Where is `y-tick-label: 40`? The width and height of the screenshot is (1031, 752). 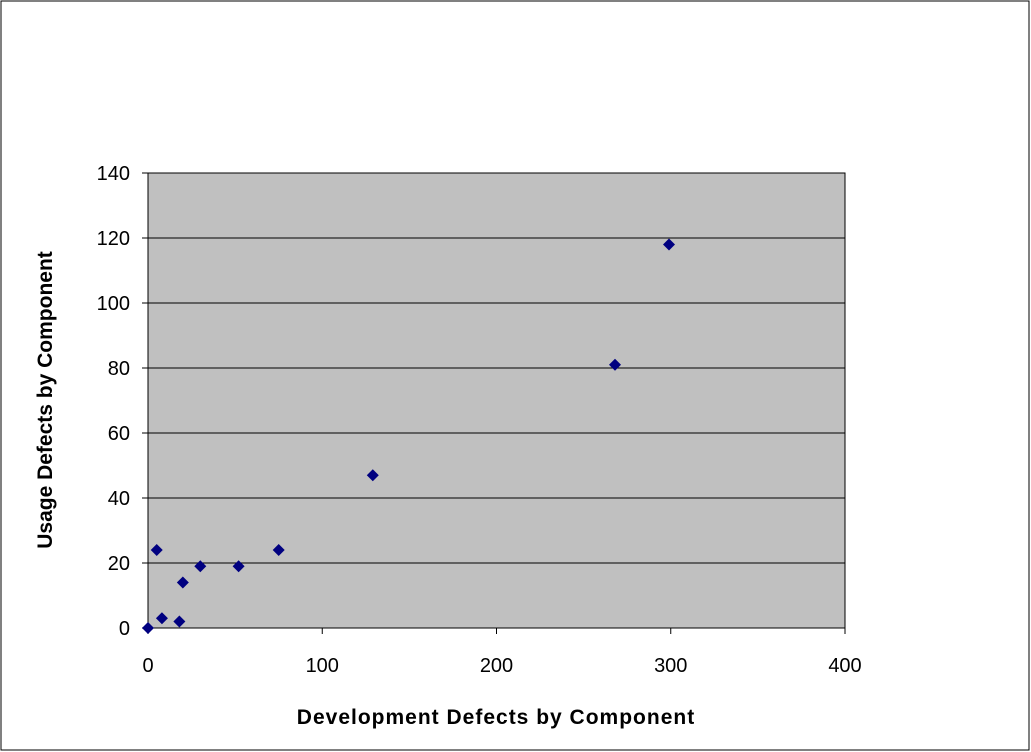 y-tick-label: 40 is located at coordinates (119, 499).